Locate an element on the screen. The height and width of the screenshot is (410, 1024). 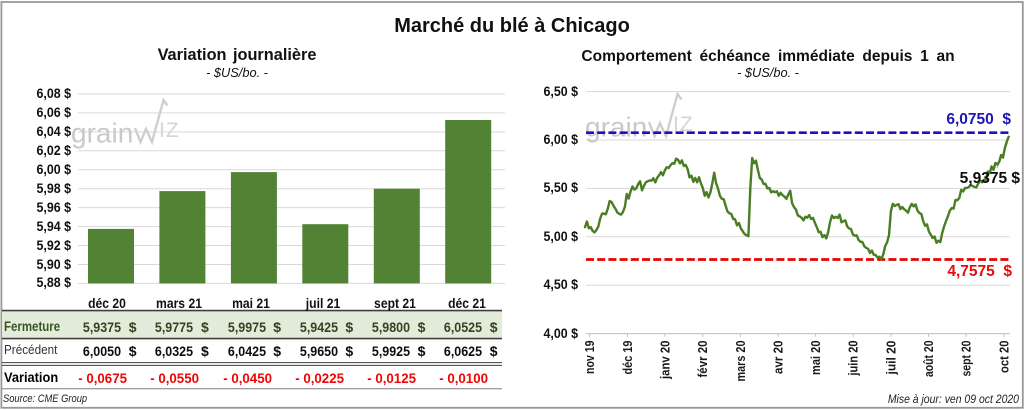
svg-text: juin 20 is located at coordinates (853, 359).